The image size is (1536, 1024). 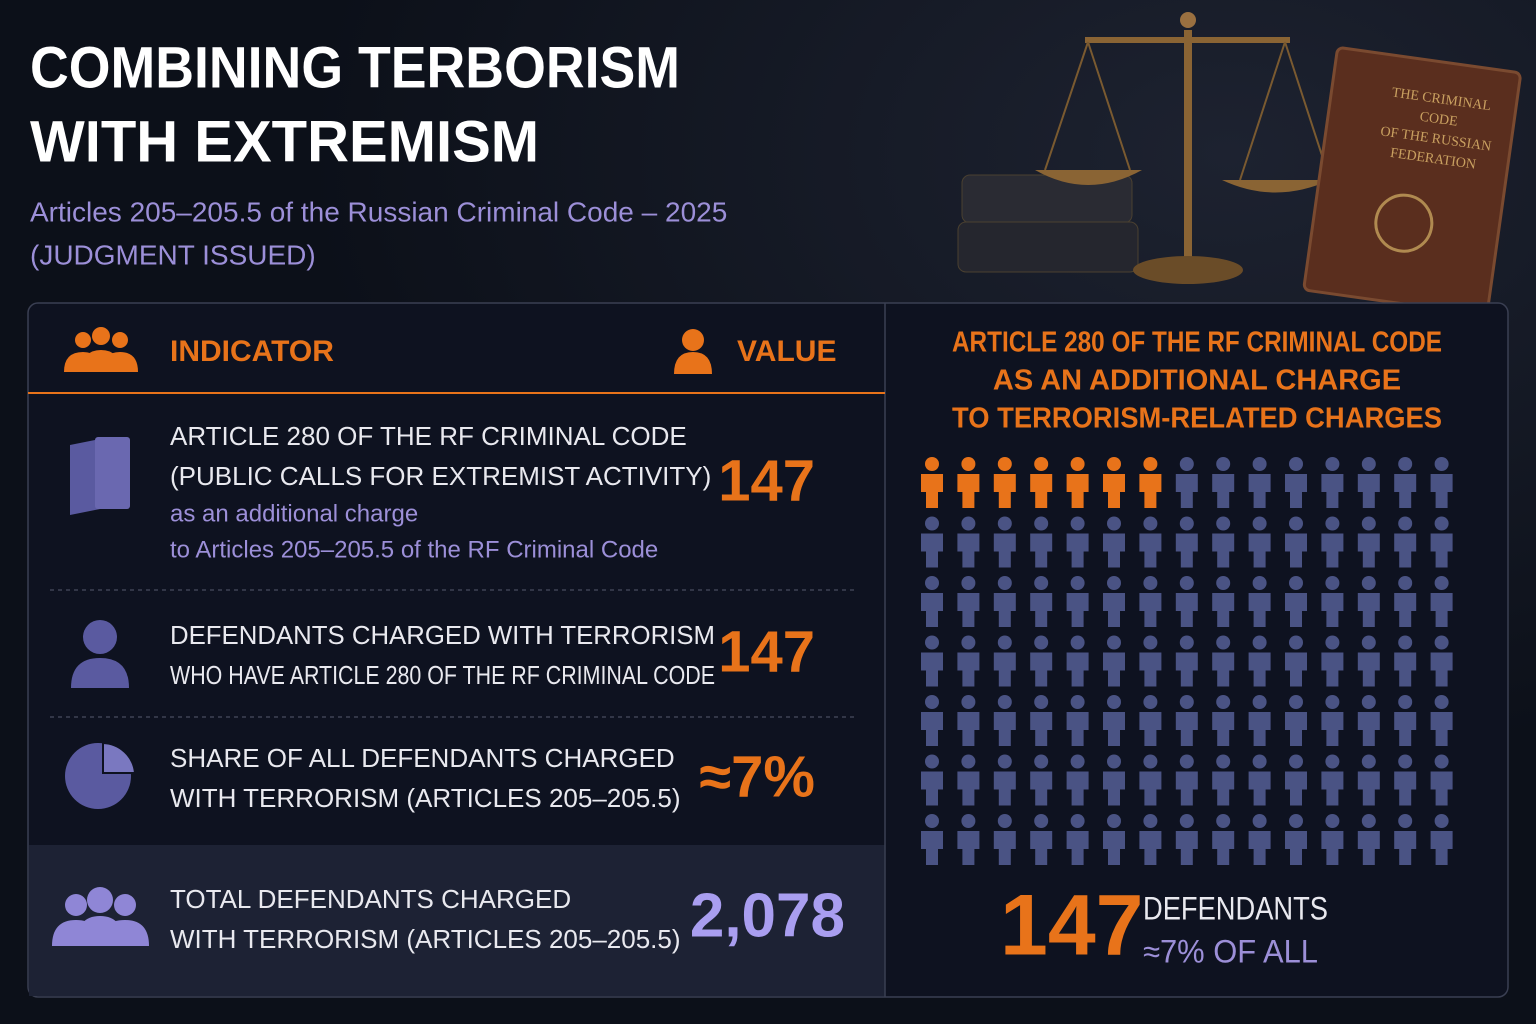 What do you see at coordinates (101, 775) in the screenshot?
I see `pie-icon` at bounding box center [101, 775].